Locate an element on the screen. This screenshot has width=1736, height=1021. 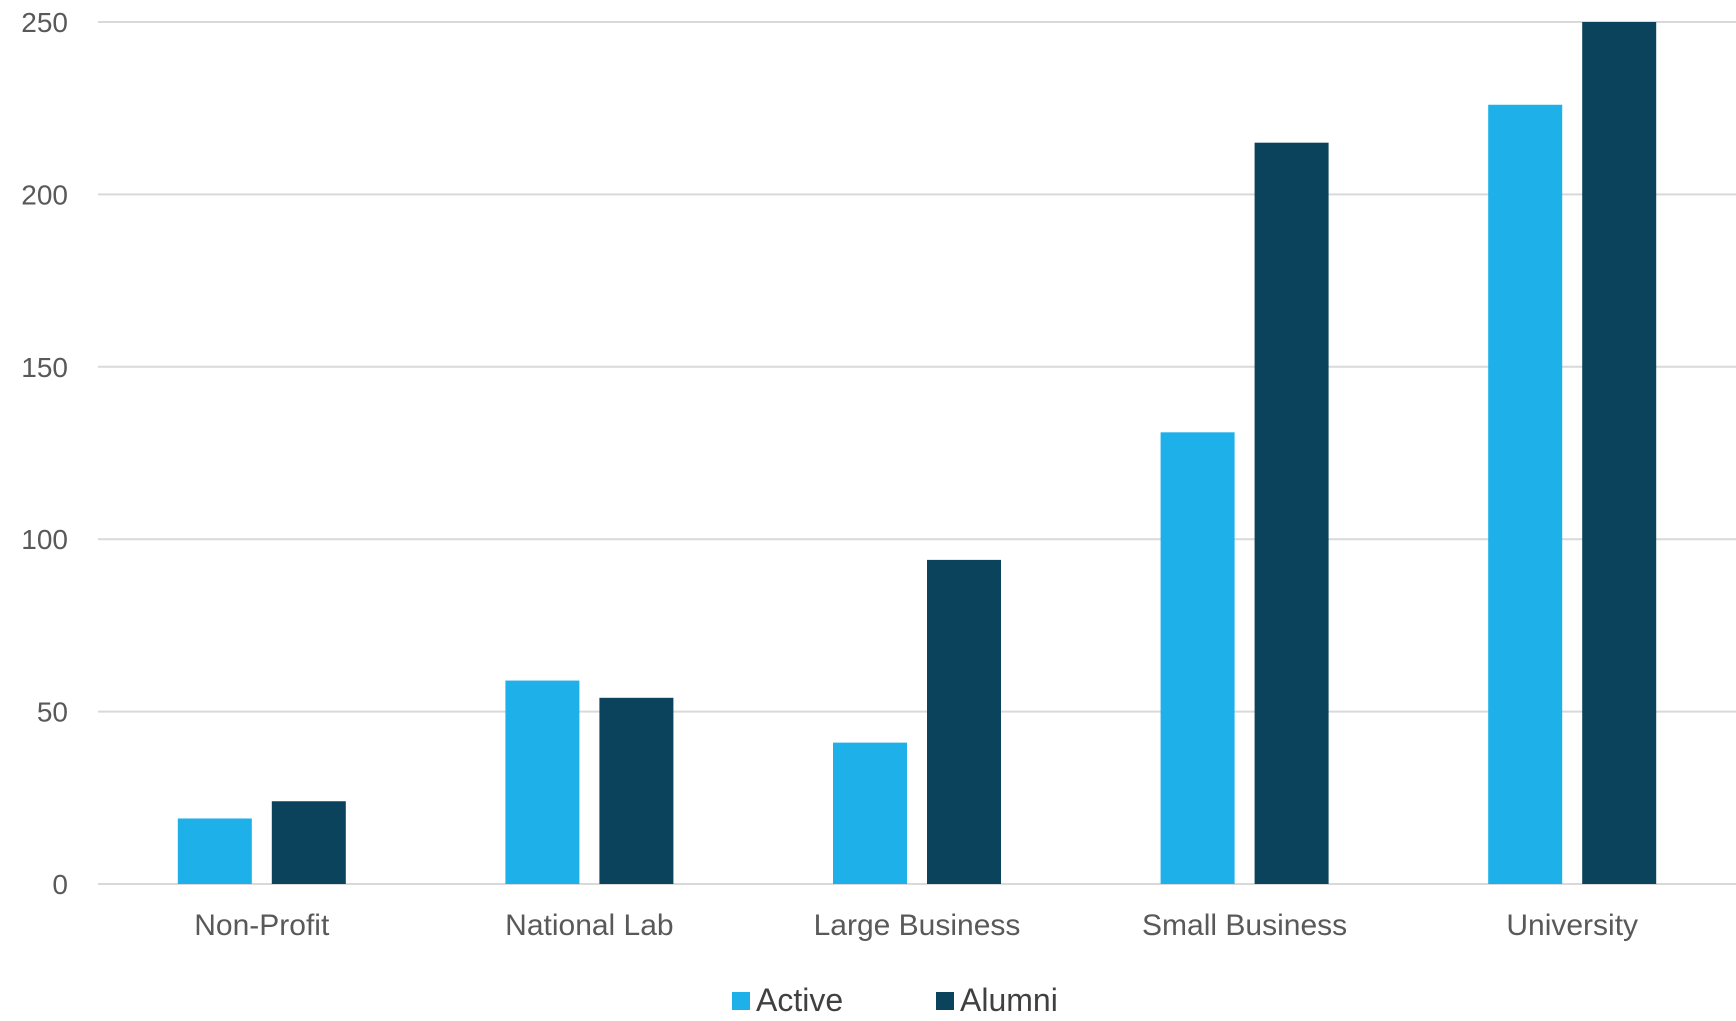
x-category-label: Small Business is located at coordinates (1244, 925).